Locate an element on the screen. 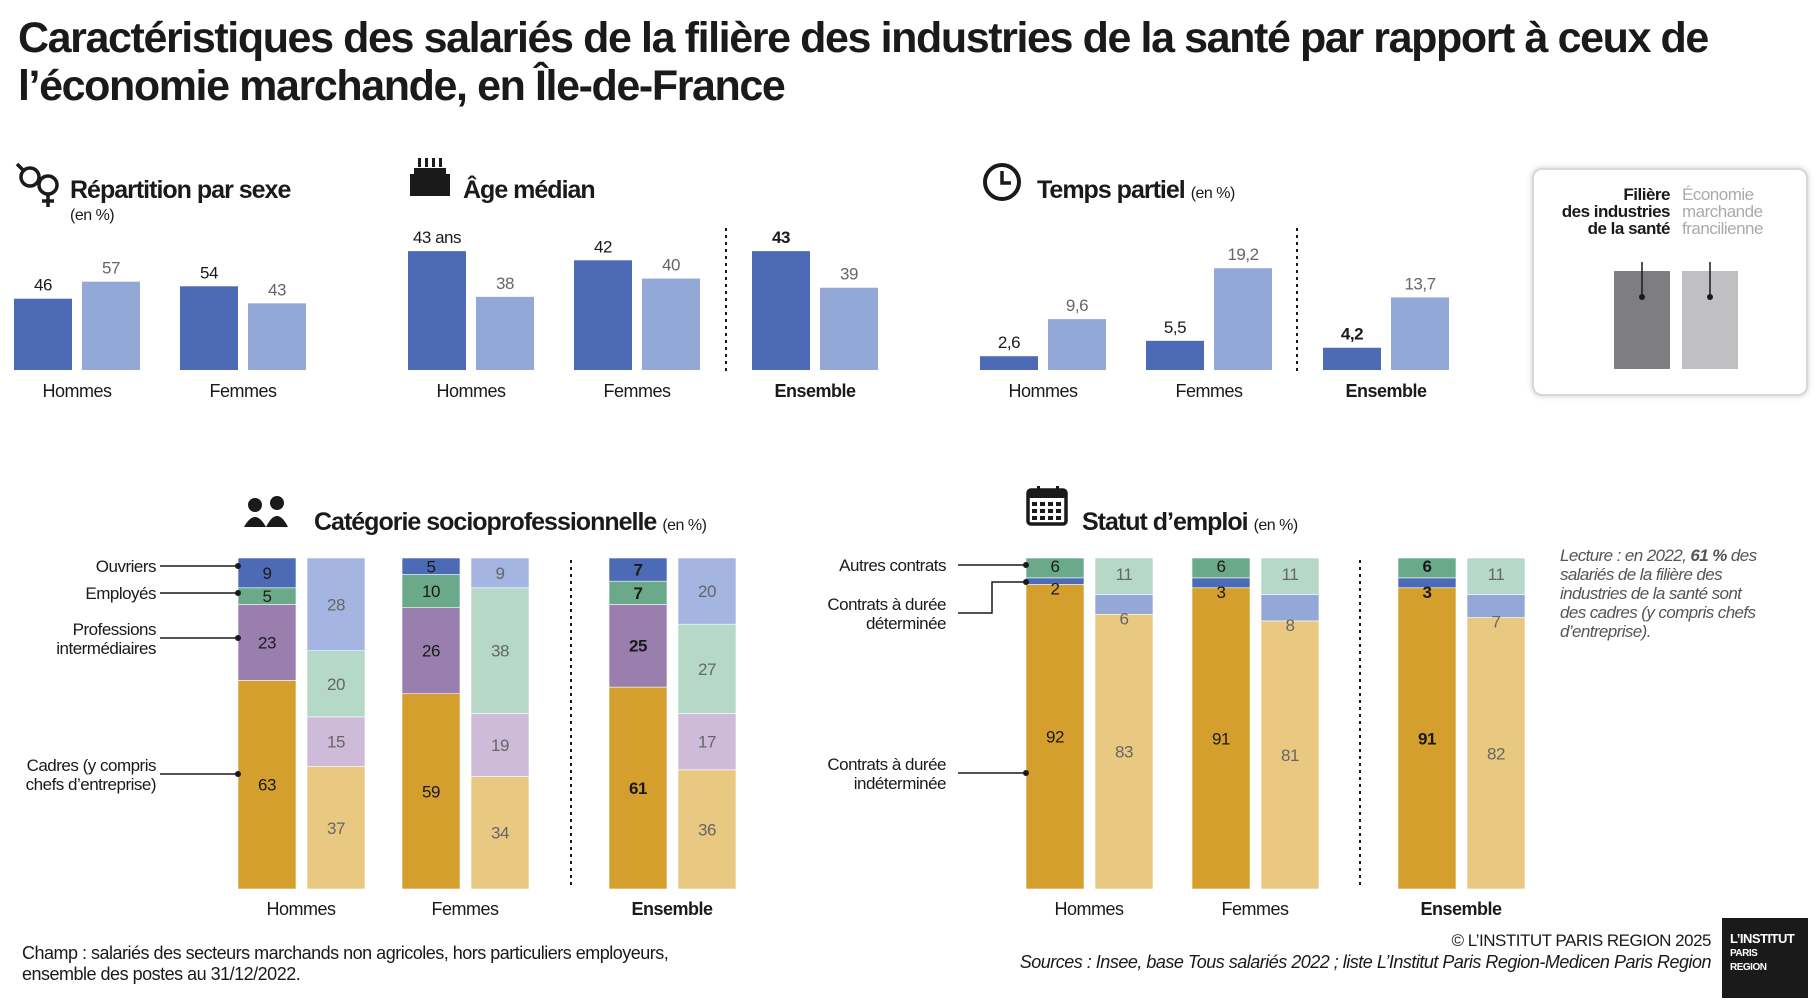  statut-title: Statut d’emploi is located at coordinates (1165, 522).